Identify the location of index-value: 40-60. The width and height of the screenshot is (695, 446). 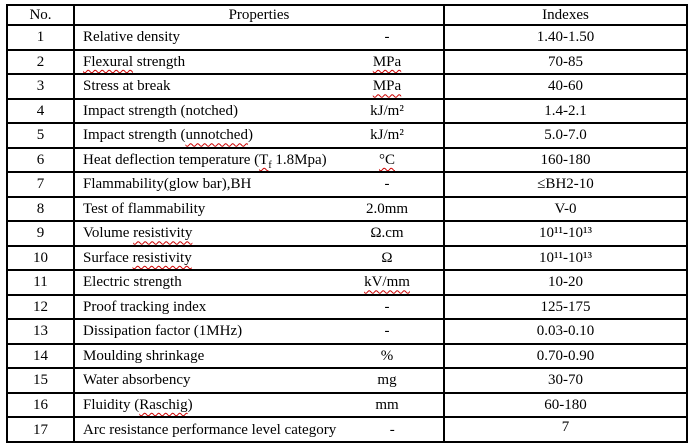
(565, 86).